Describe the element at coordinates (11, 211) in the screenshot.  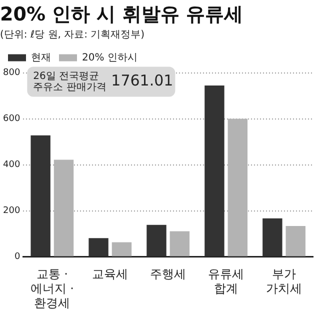
I see `y-tick-label: 200` at that location.